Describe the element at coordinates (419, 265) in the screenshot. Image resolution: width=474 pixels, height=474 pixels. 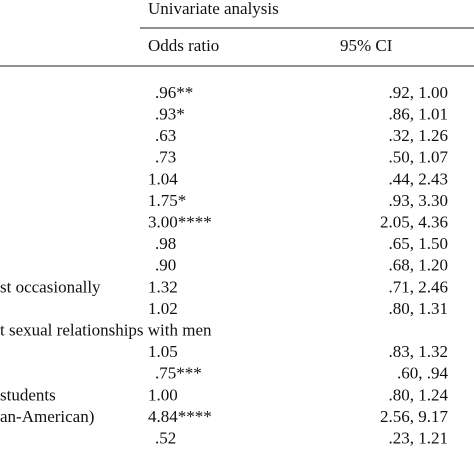
I see `confidence-interval: .68, 1.20` at that location.